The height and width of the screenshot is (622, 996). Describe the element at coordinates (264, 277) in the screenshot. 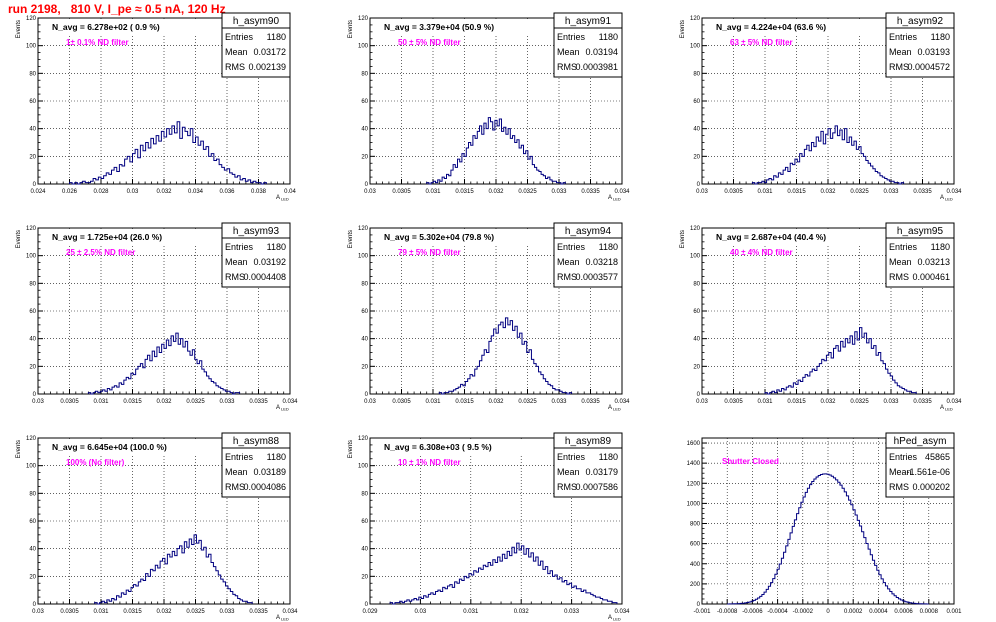

I see `stats-value: 0.0004408` at that location.